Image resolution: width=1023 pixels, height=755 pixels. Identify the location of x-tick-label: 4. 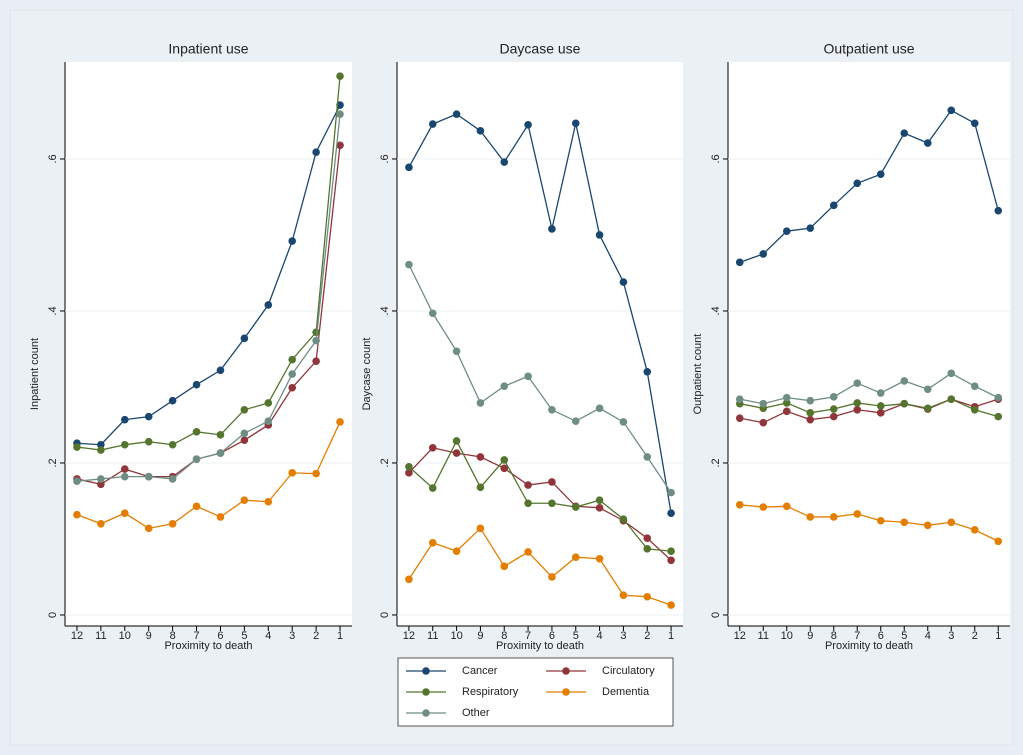
(600, 636).